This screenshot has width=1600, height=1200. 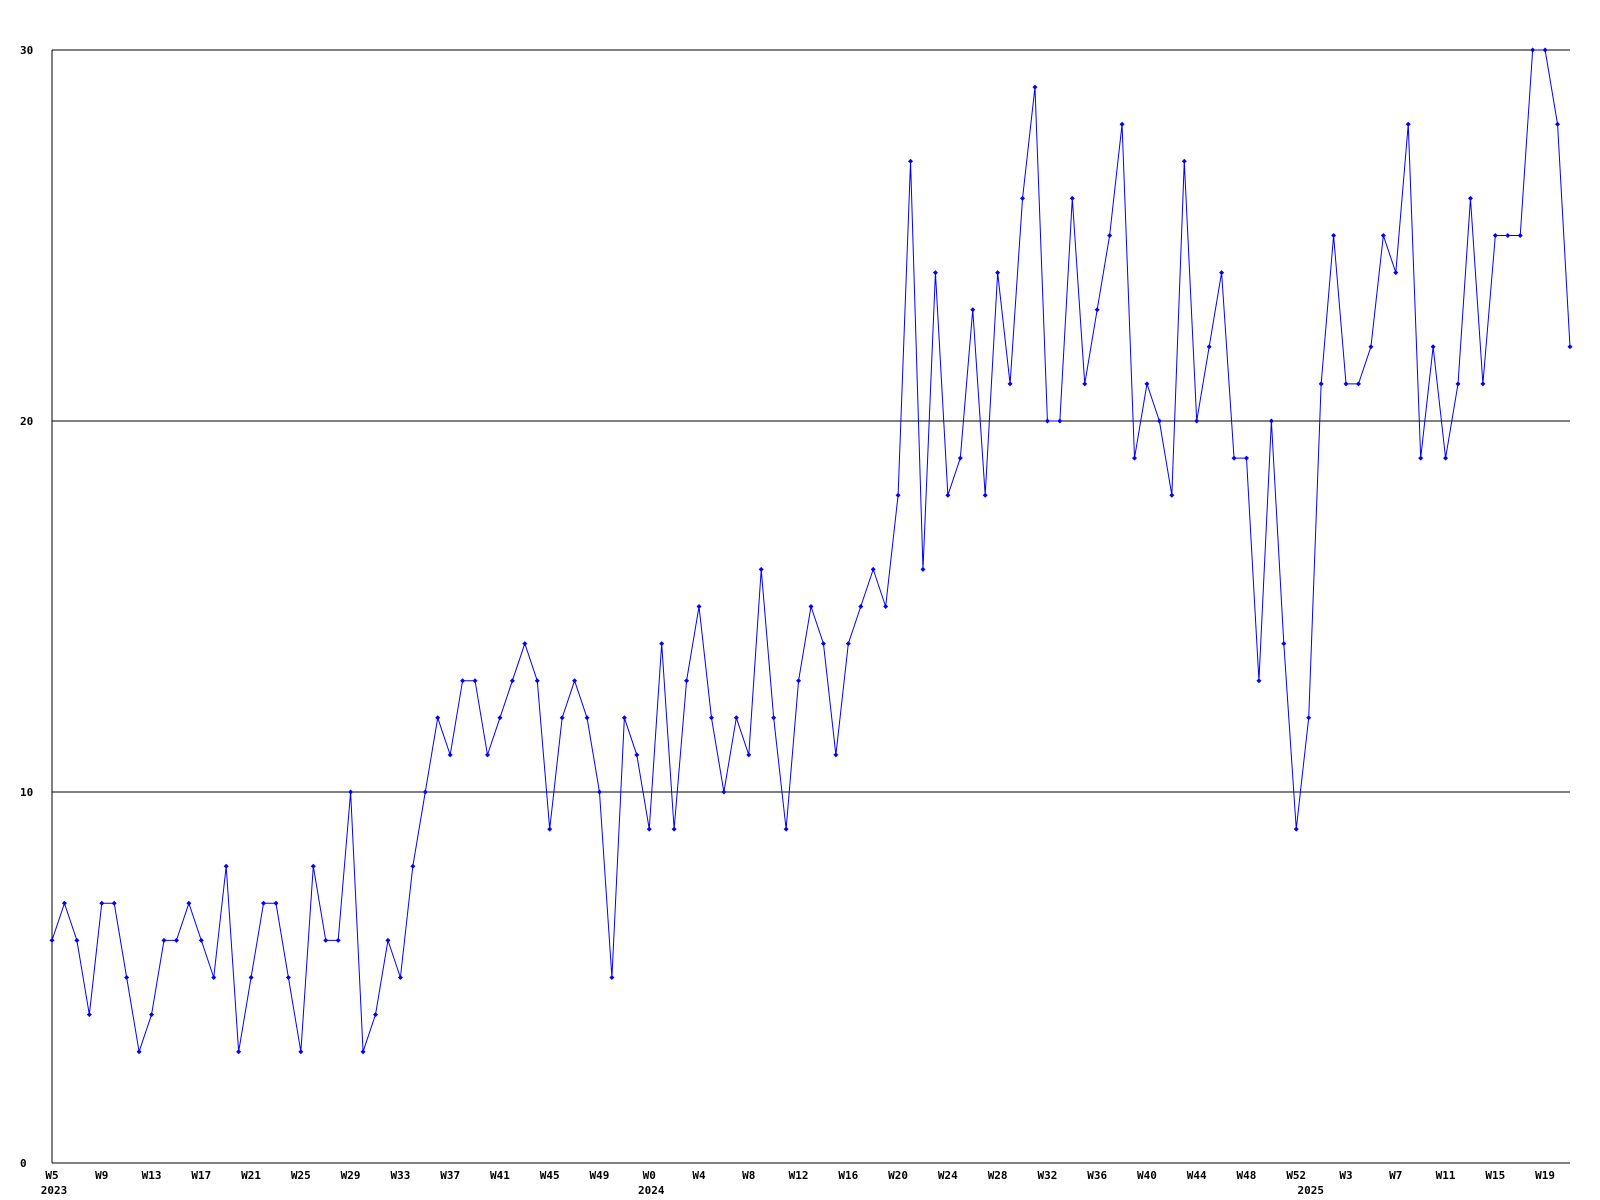 What do you see at coordinates (1296, 1175) in the screenshot?
I see `x-tick-label: W52` at bounding box center [1296, 1175].